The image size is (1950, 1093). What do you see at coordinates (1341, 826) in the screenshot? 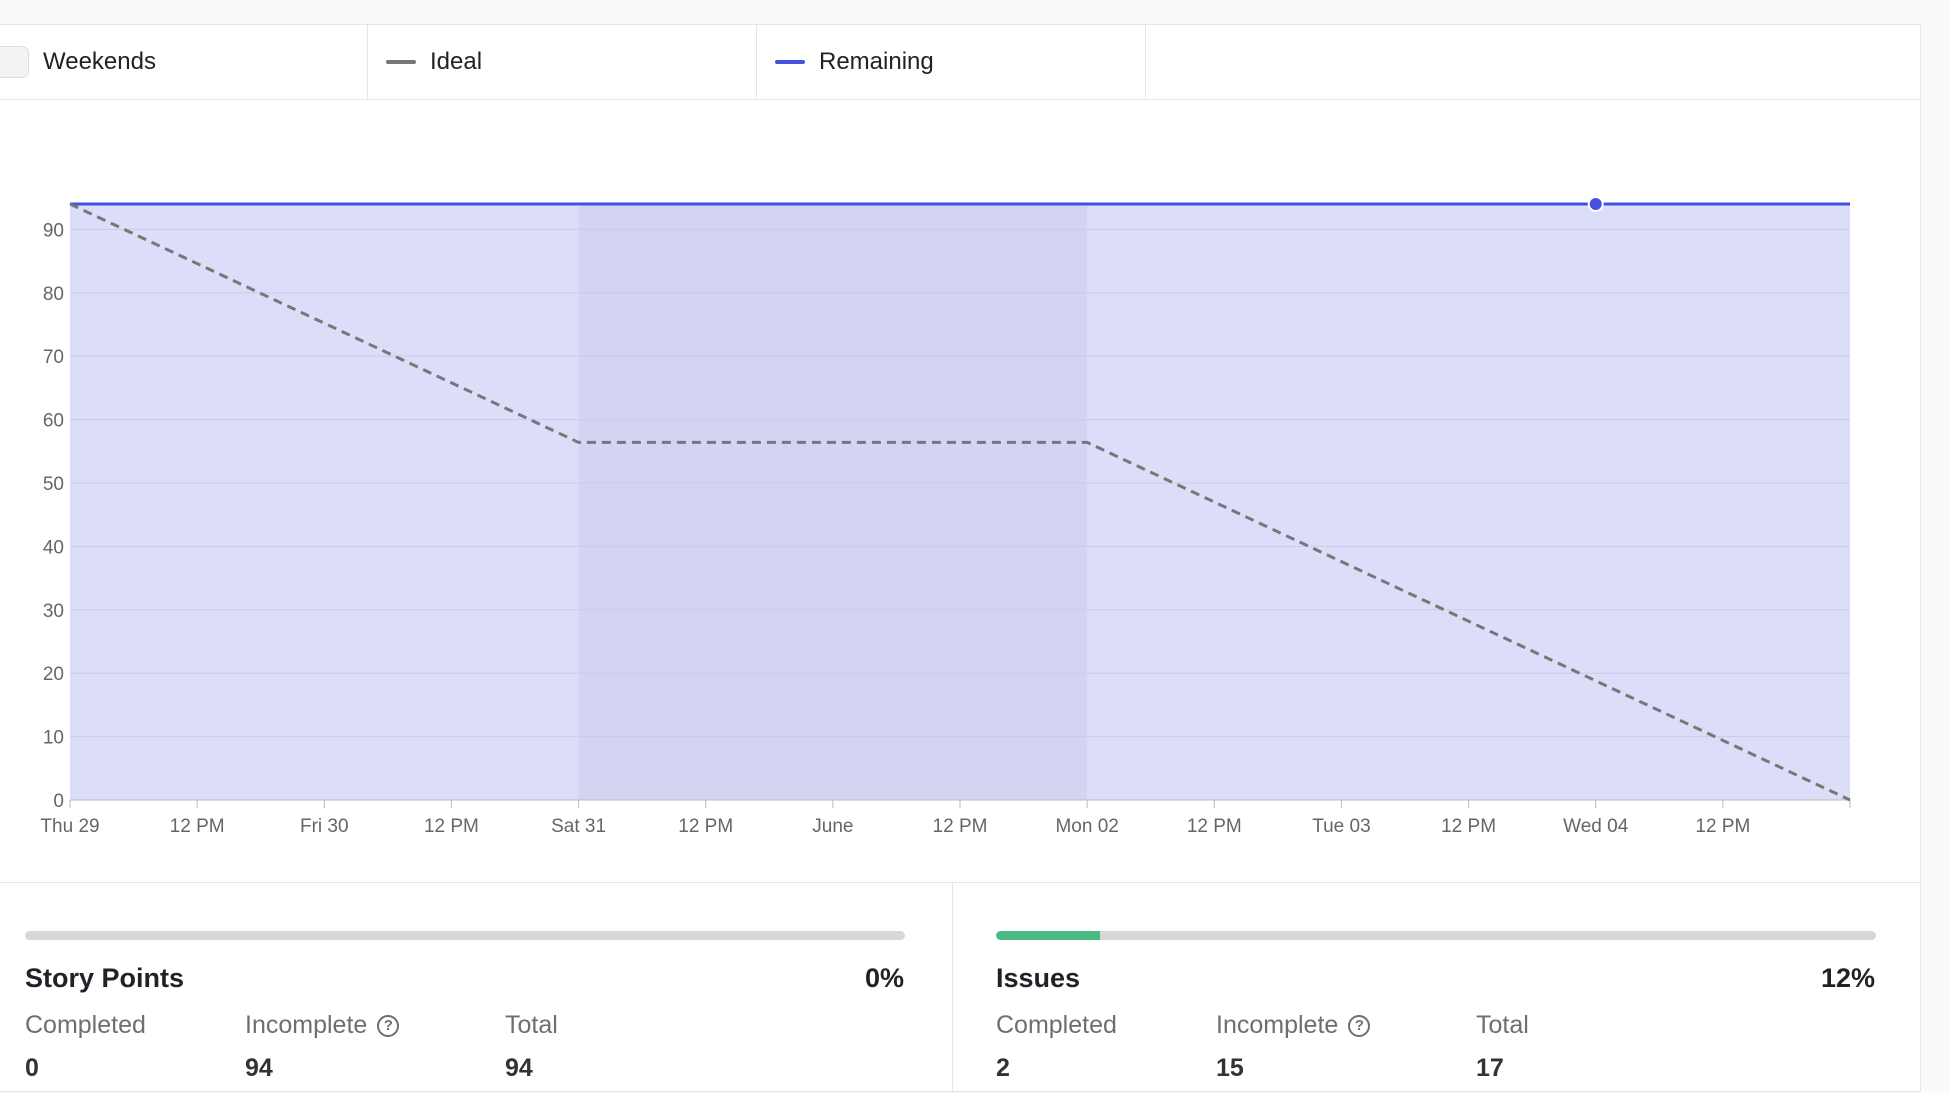
I see `x-tick-label: Tue 03` at bounding box center [1341, 826].